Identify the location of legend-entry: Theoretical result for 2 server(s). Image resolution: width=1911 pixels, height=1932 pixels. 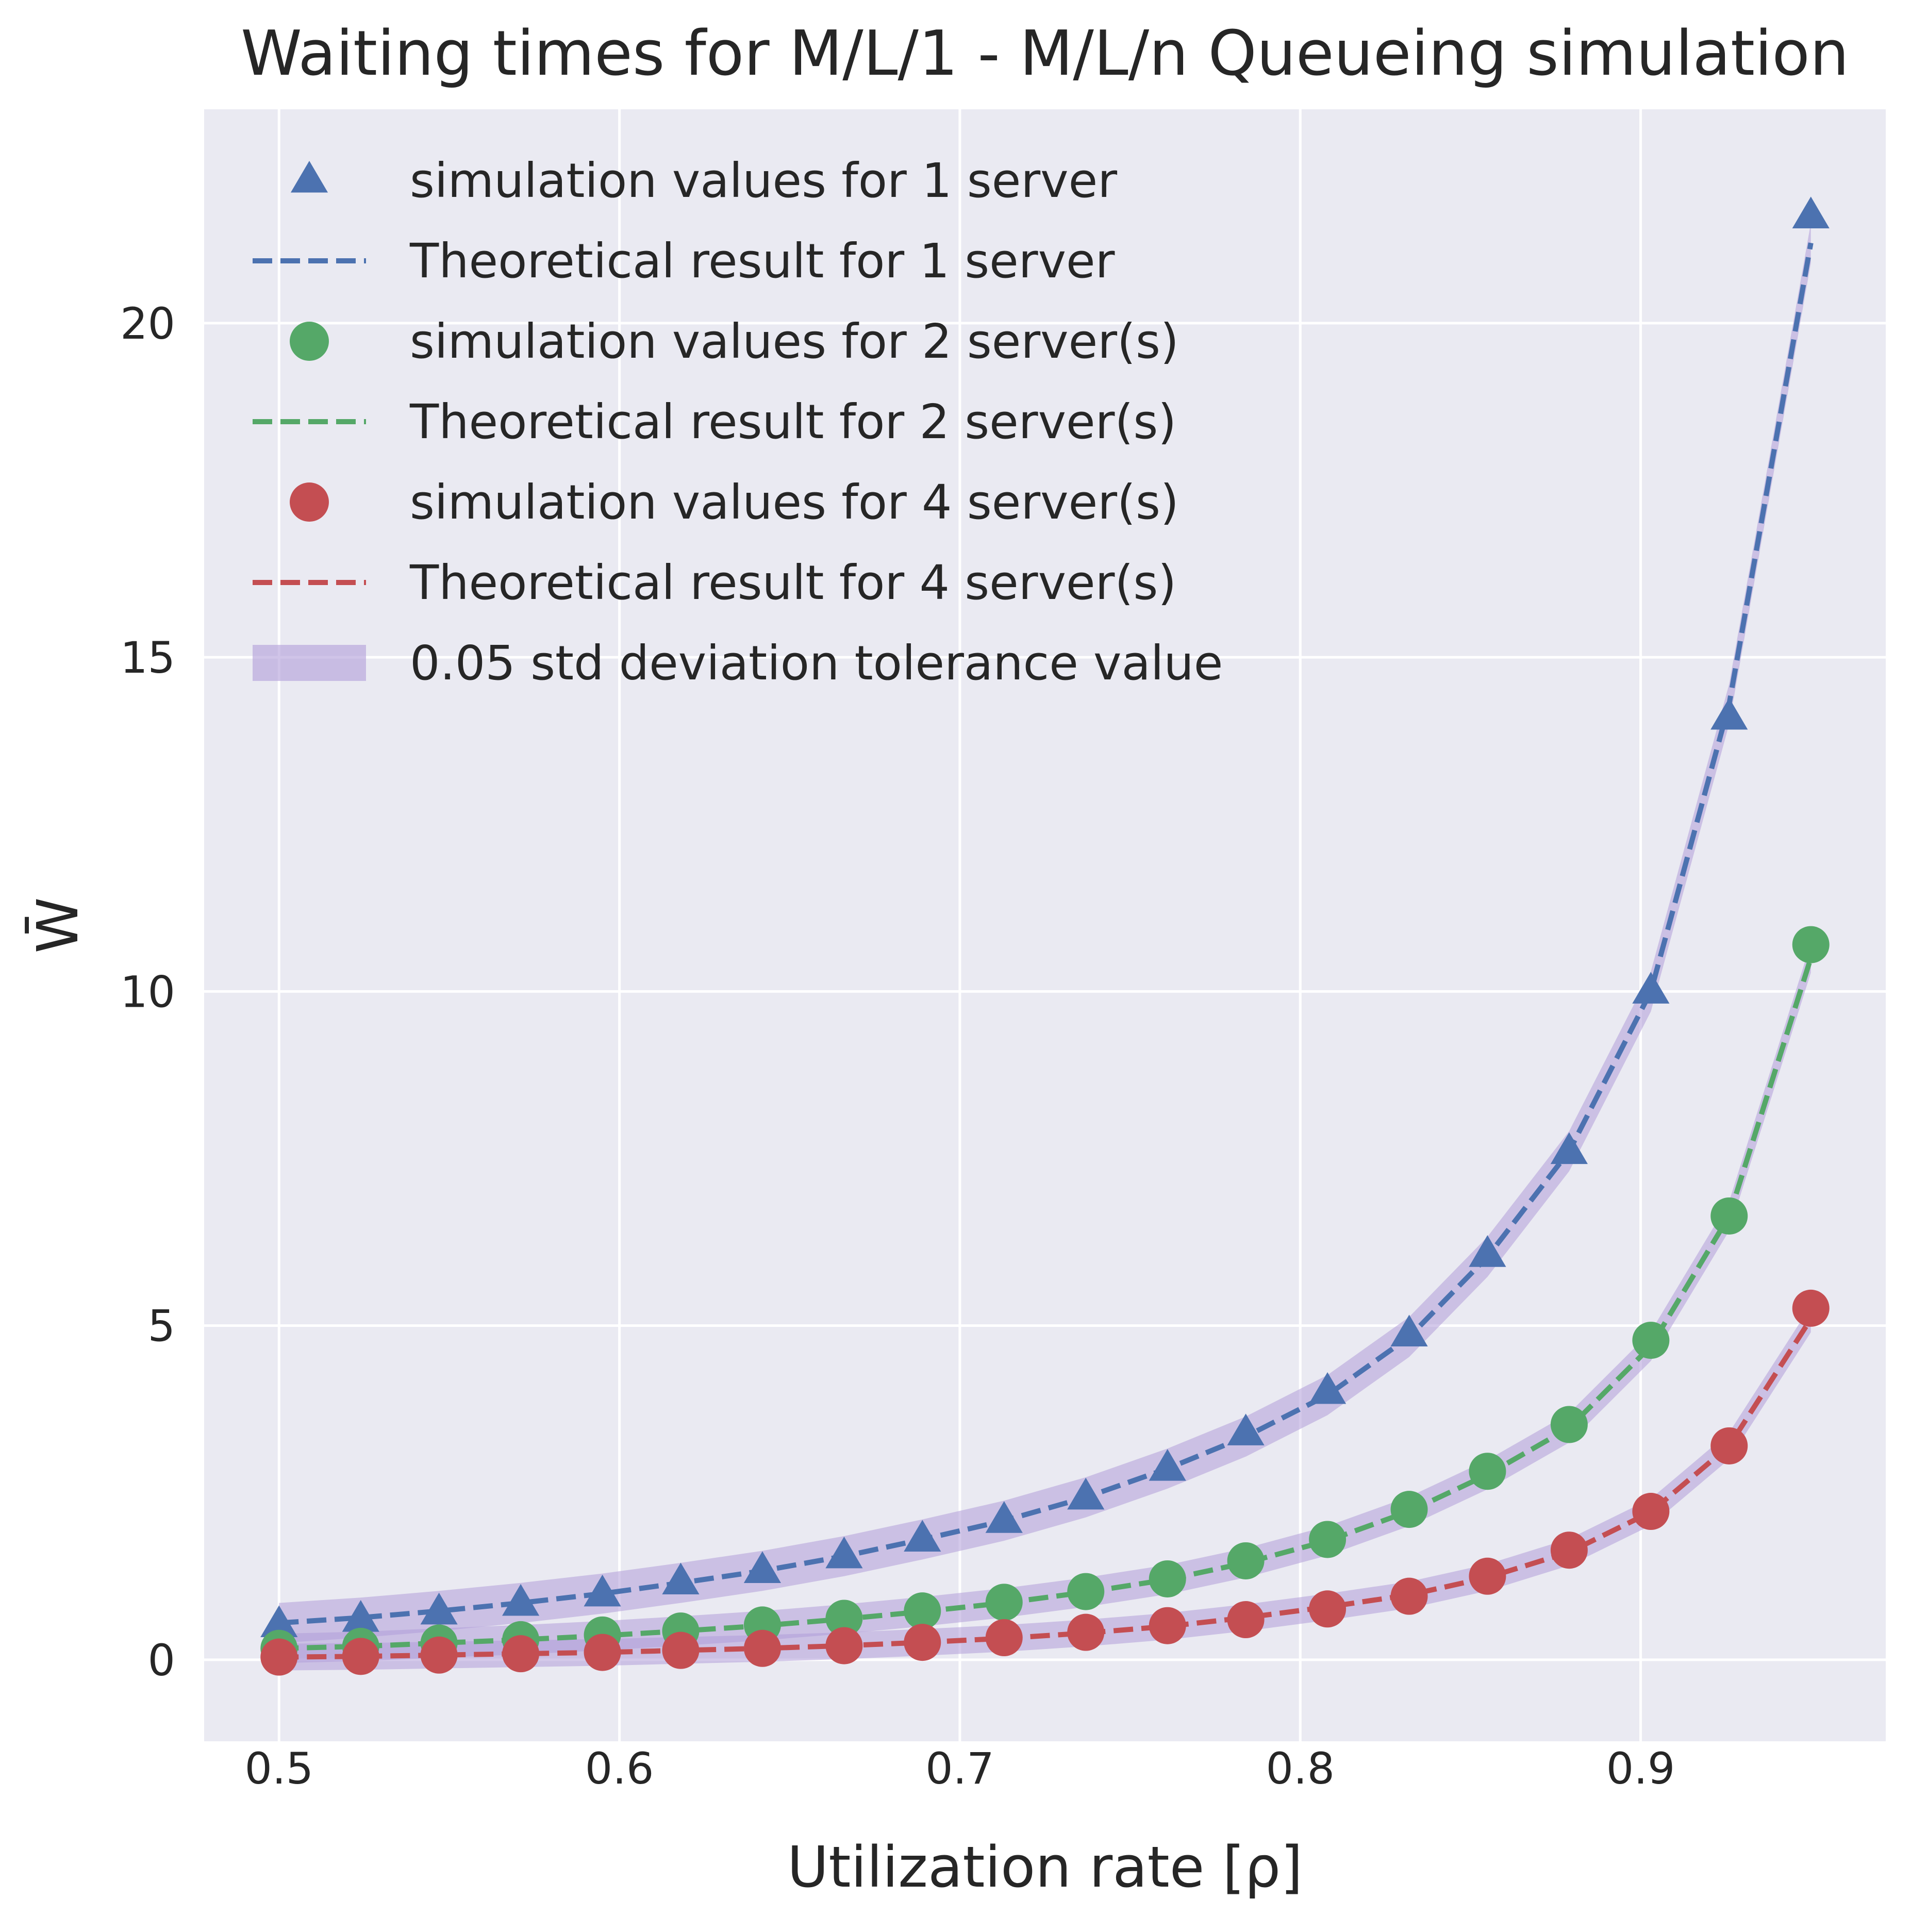
(714, 421).